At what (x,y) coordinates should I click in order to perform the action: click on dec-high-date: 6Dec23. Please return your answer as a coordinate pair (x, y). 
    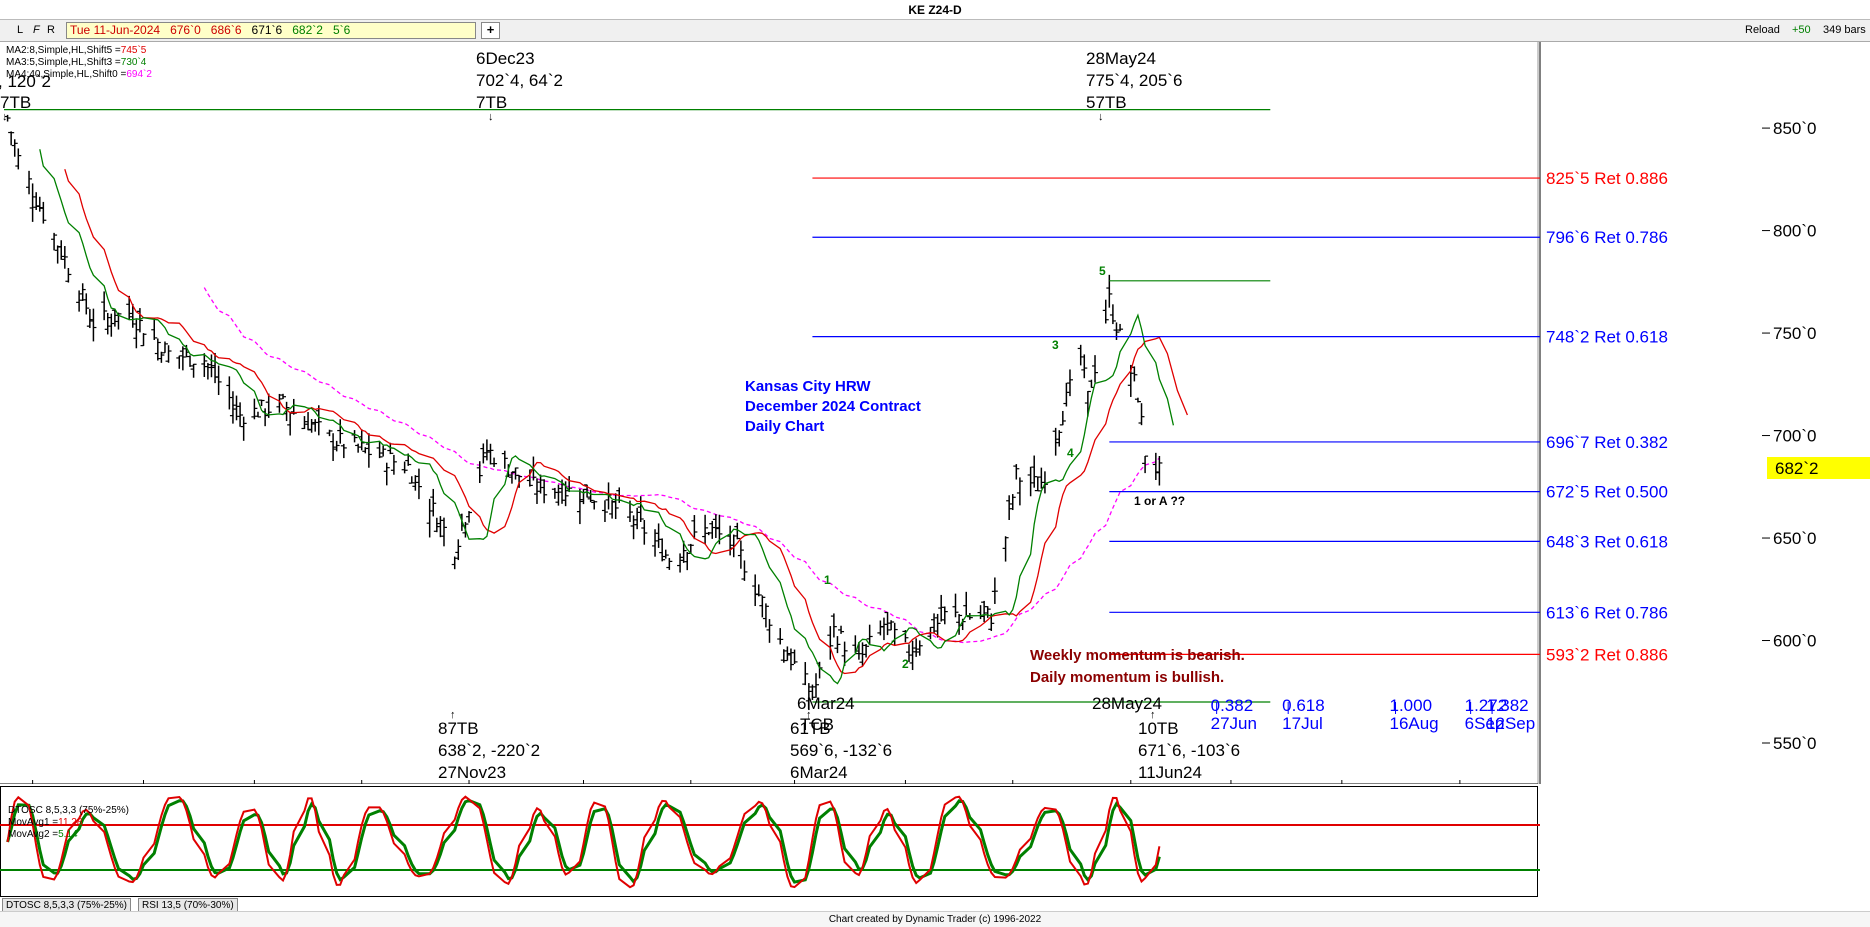
    Looking at the image, I should click on (505, 58).